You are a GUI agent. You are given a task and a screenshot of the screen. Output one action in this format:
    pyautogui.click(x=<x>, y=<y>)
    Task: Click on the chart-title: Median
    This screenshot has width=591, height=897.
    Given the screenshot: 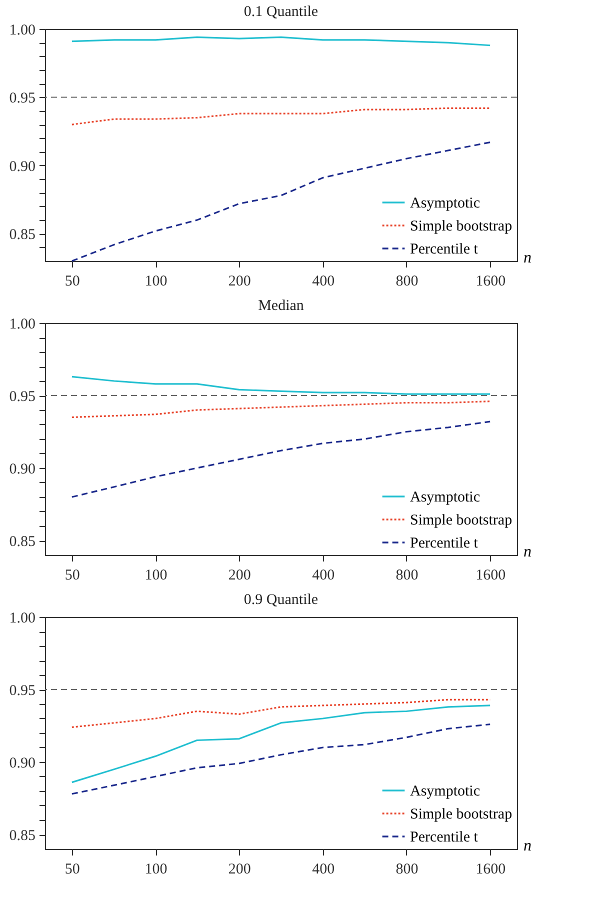 What is the action you would take?
    pyautogui.click(x=281, y=306)
    